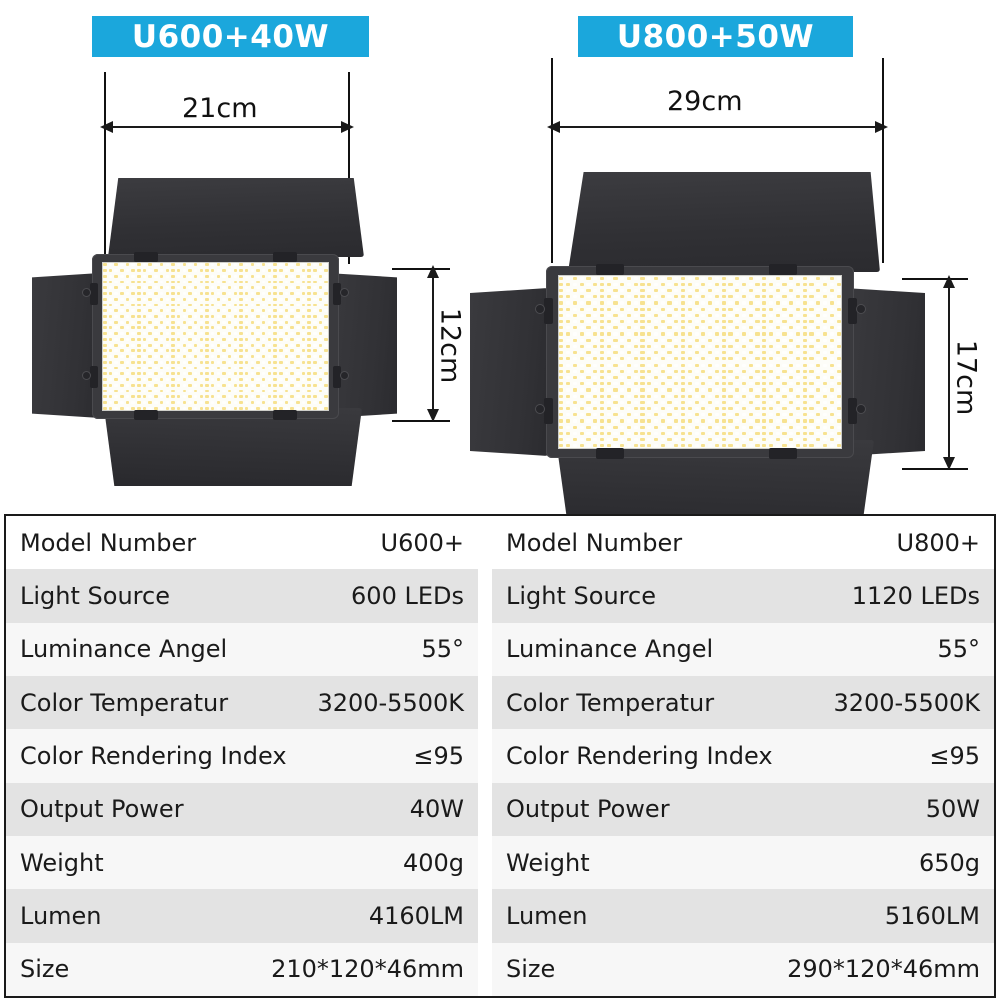  Describe the element at coordinates (743, 916) in the screenshot. I see `spec-row: Lumen 5160LM` at that location.